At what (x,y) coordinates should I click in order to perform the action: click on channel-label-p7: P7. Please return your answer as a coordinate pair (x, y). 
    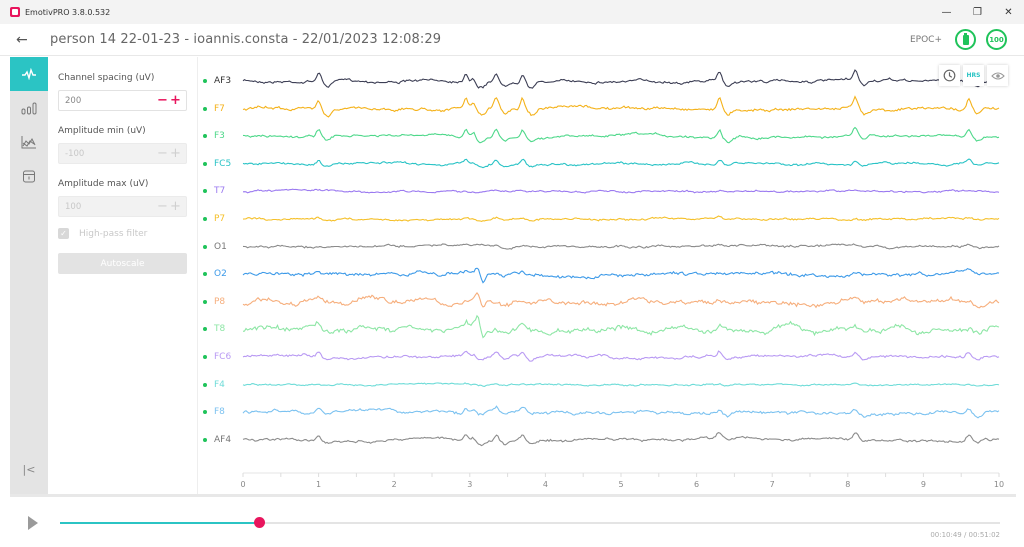
    Looking at the image, I should click on (214, 219).